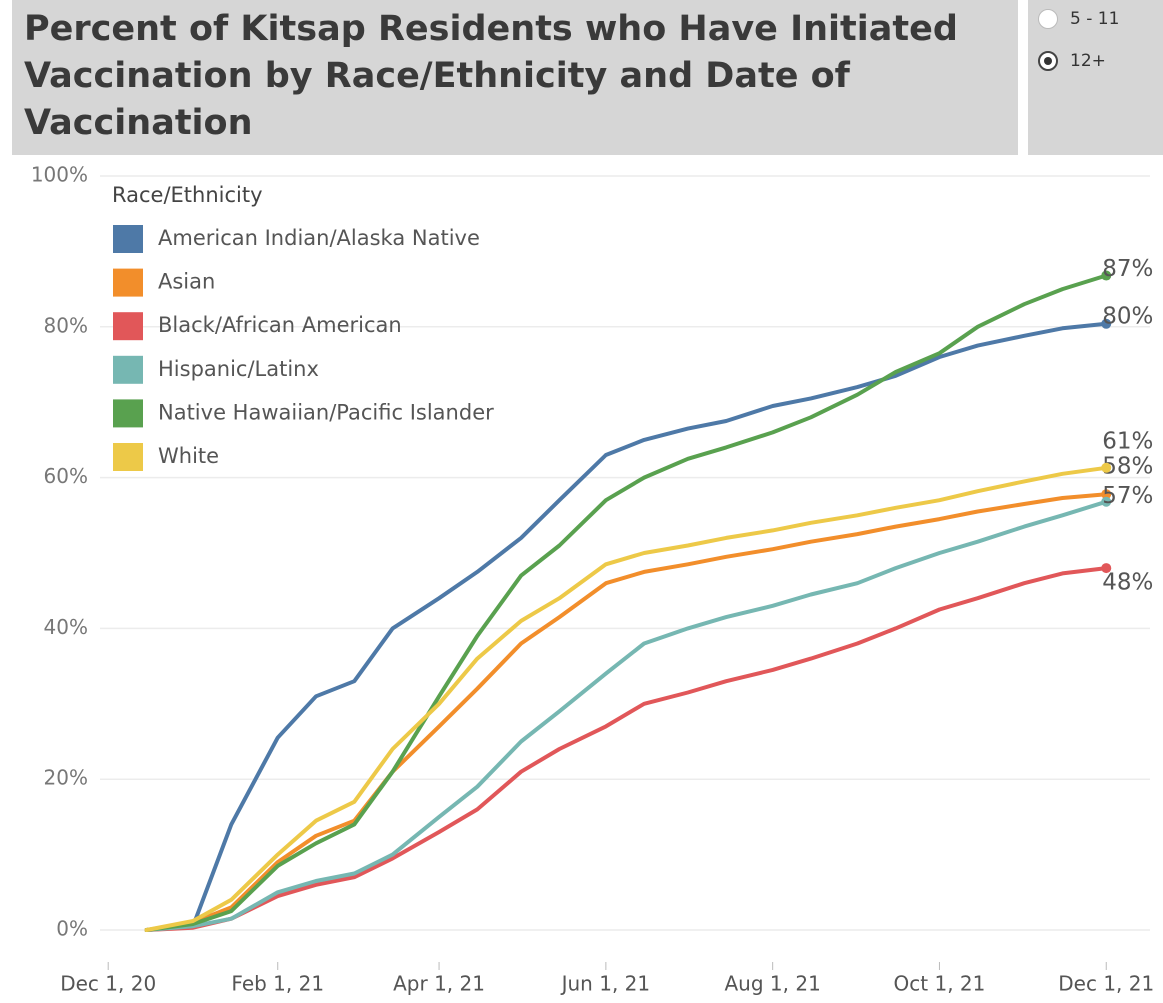 This screenshot has width=1163, height=1003. What do you see at coordinates (280, 325) in the screenshot?
I see `legend-label: Black/African American` at bounding box center [280, 325].